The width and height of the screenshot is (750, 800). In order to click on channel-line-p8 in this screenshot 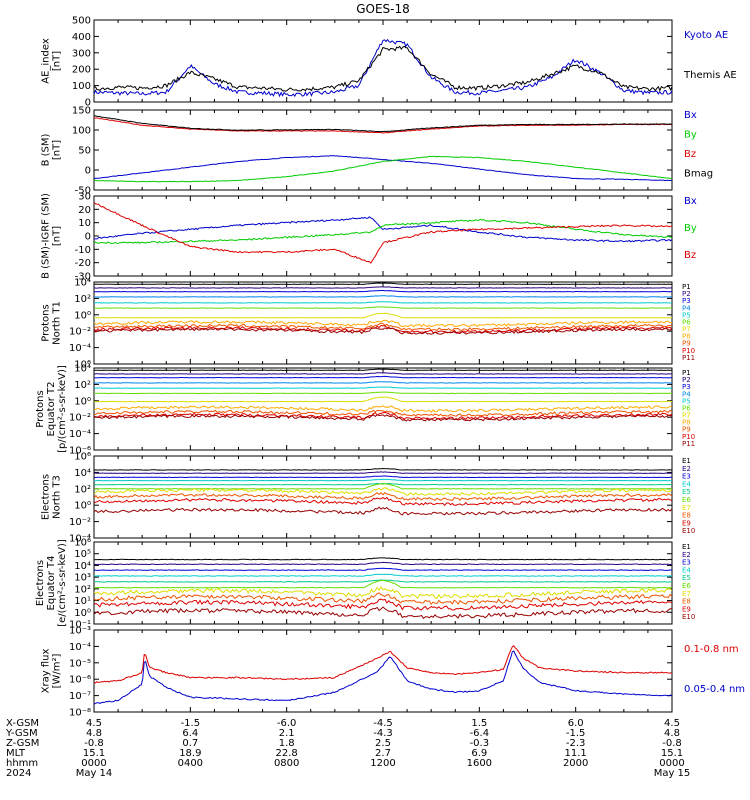, I will do `click(383, 409)`.